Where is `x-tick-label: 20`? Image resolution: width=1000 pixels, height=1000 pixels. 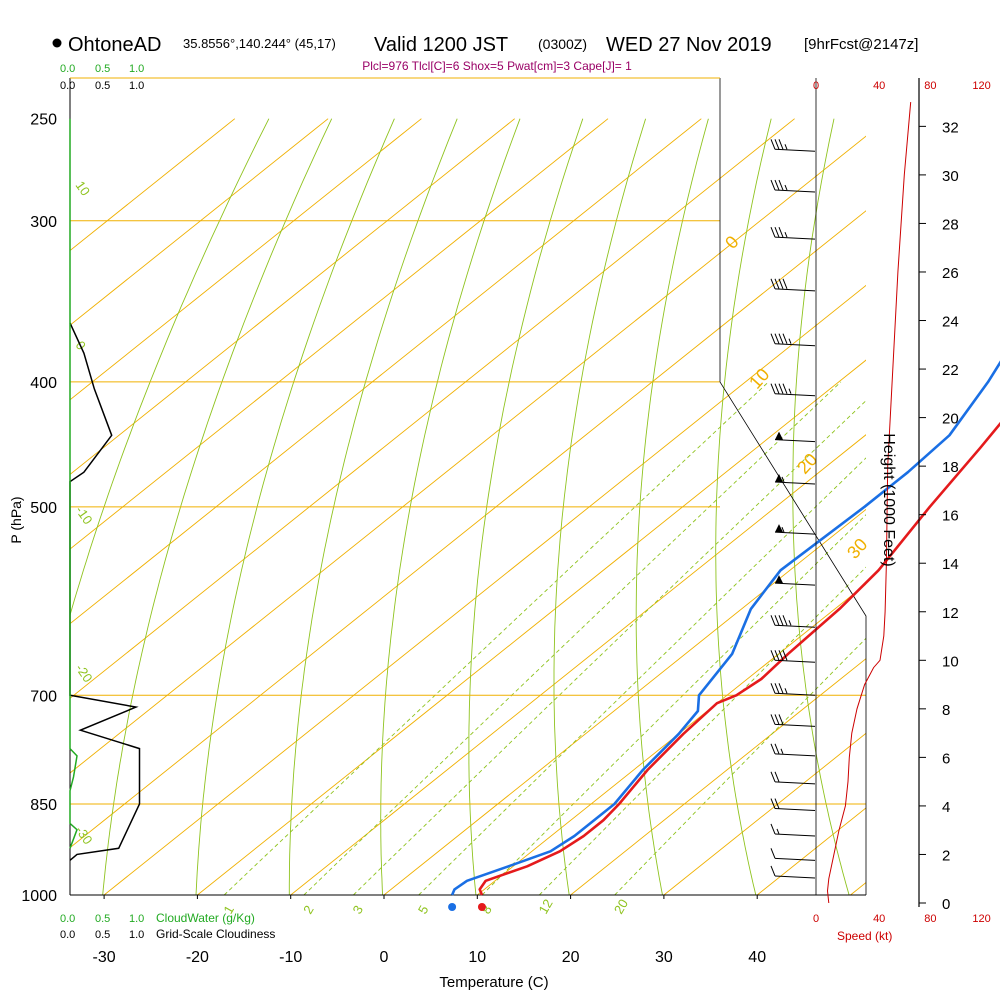 x-tick-label: 20 is located at coordinates (571, 957).